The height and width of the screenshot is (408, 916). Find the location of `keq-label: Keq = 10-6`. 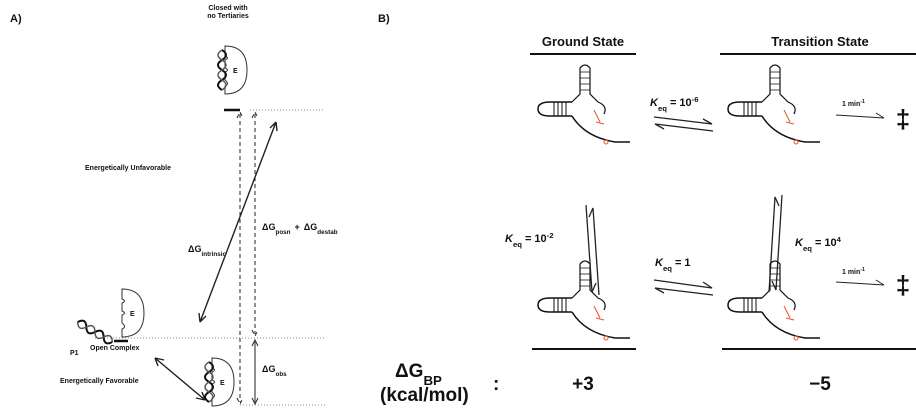

keq-label: Keq = 10-6 is located at coordinates (674, 104).